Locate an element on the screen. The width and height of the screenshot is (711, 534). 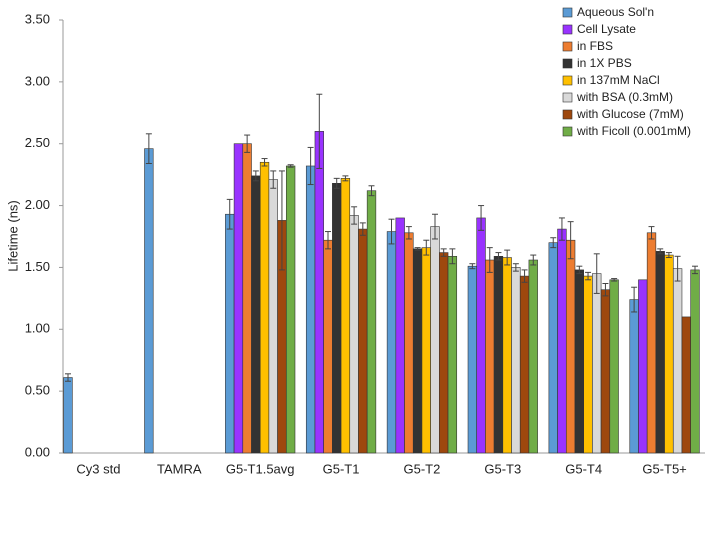
x-tick-label: TAMRA is located at coordinates (179, 468).